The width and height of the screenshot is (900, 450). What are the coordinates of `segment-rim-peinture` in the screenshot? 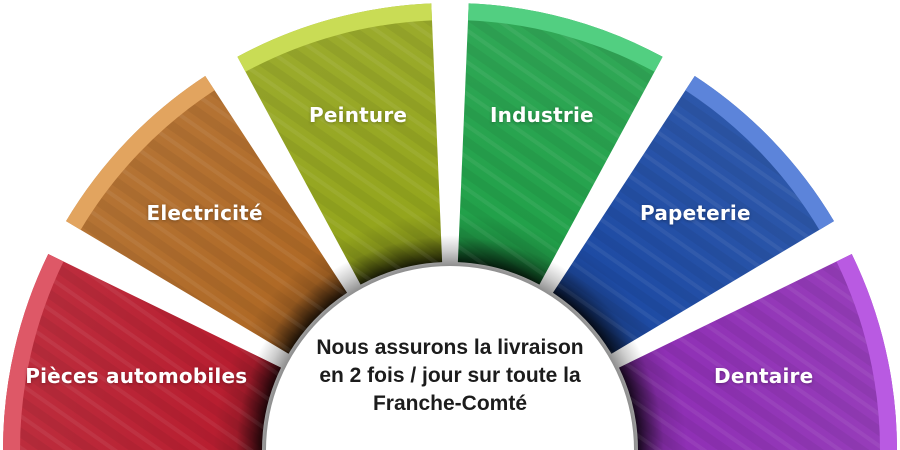 It's located at (334, 37).